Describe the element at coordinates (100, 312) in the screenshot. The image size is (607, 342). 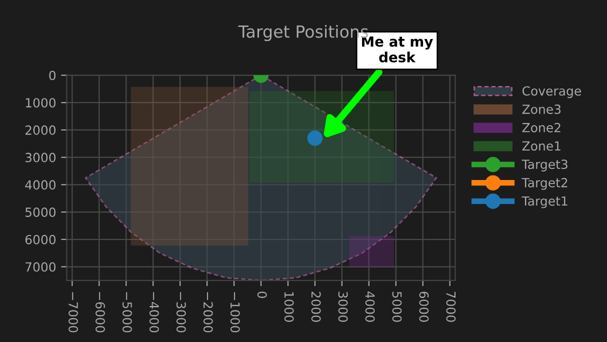
I see `x-tick-label: −6000` at that location.